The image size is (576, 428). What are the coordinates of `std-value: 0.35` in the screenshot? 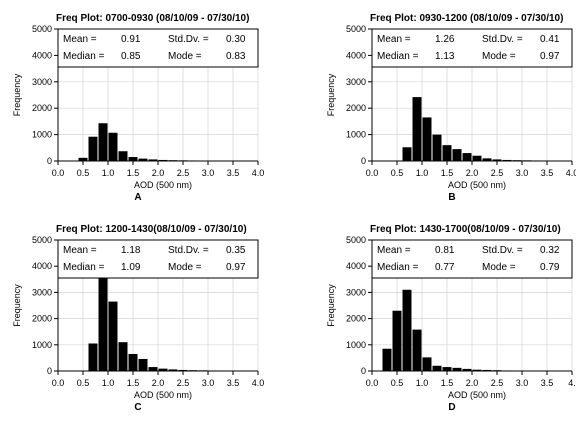 It's located at (236, 250).